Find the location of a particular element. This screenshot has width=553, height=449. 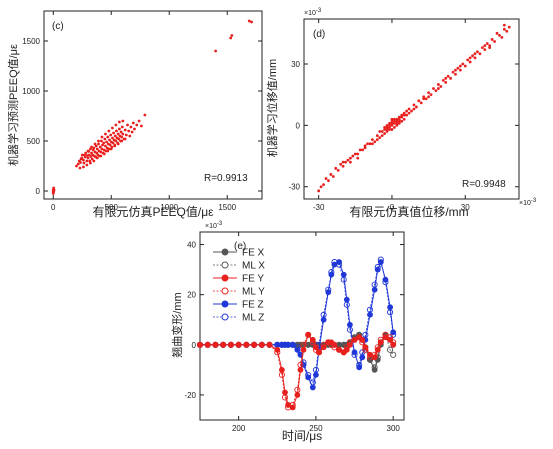

c-xtick-label: 1500 is located at coordinates (227, 207).